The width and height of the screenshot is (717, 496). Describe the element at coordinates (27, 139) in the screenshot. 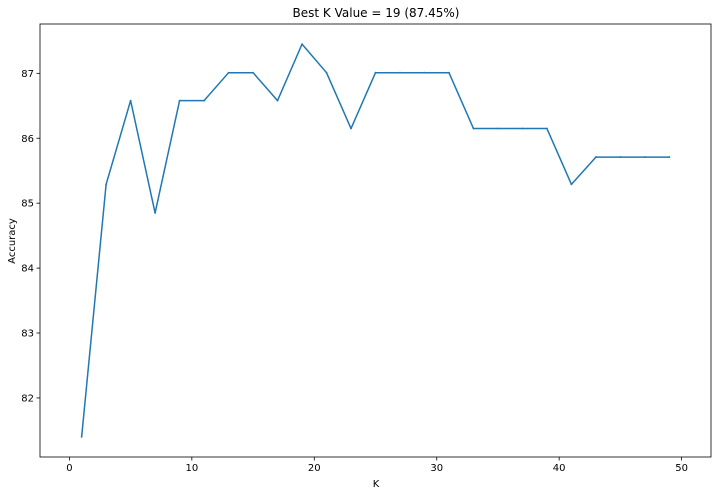

I see `y-tick-label: 86` at that location.